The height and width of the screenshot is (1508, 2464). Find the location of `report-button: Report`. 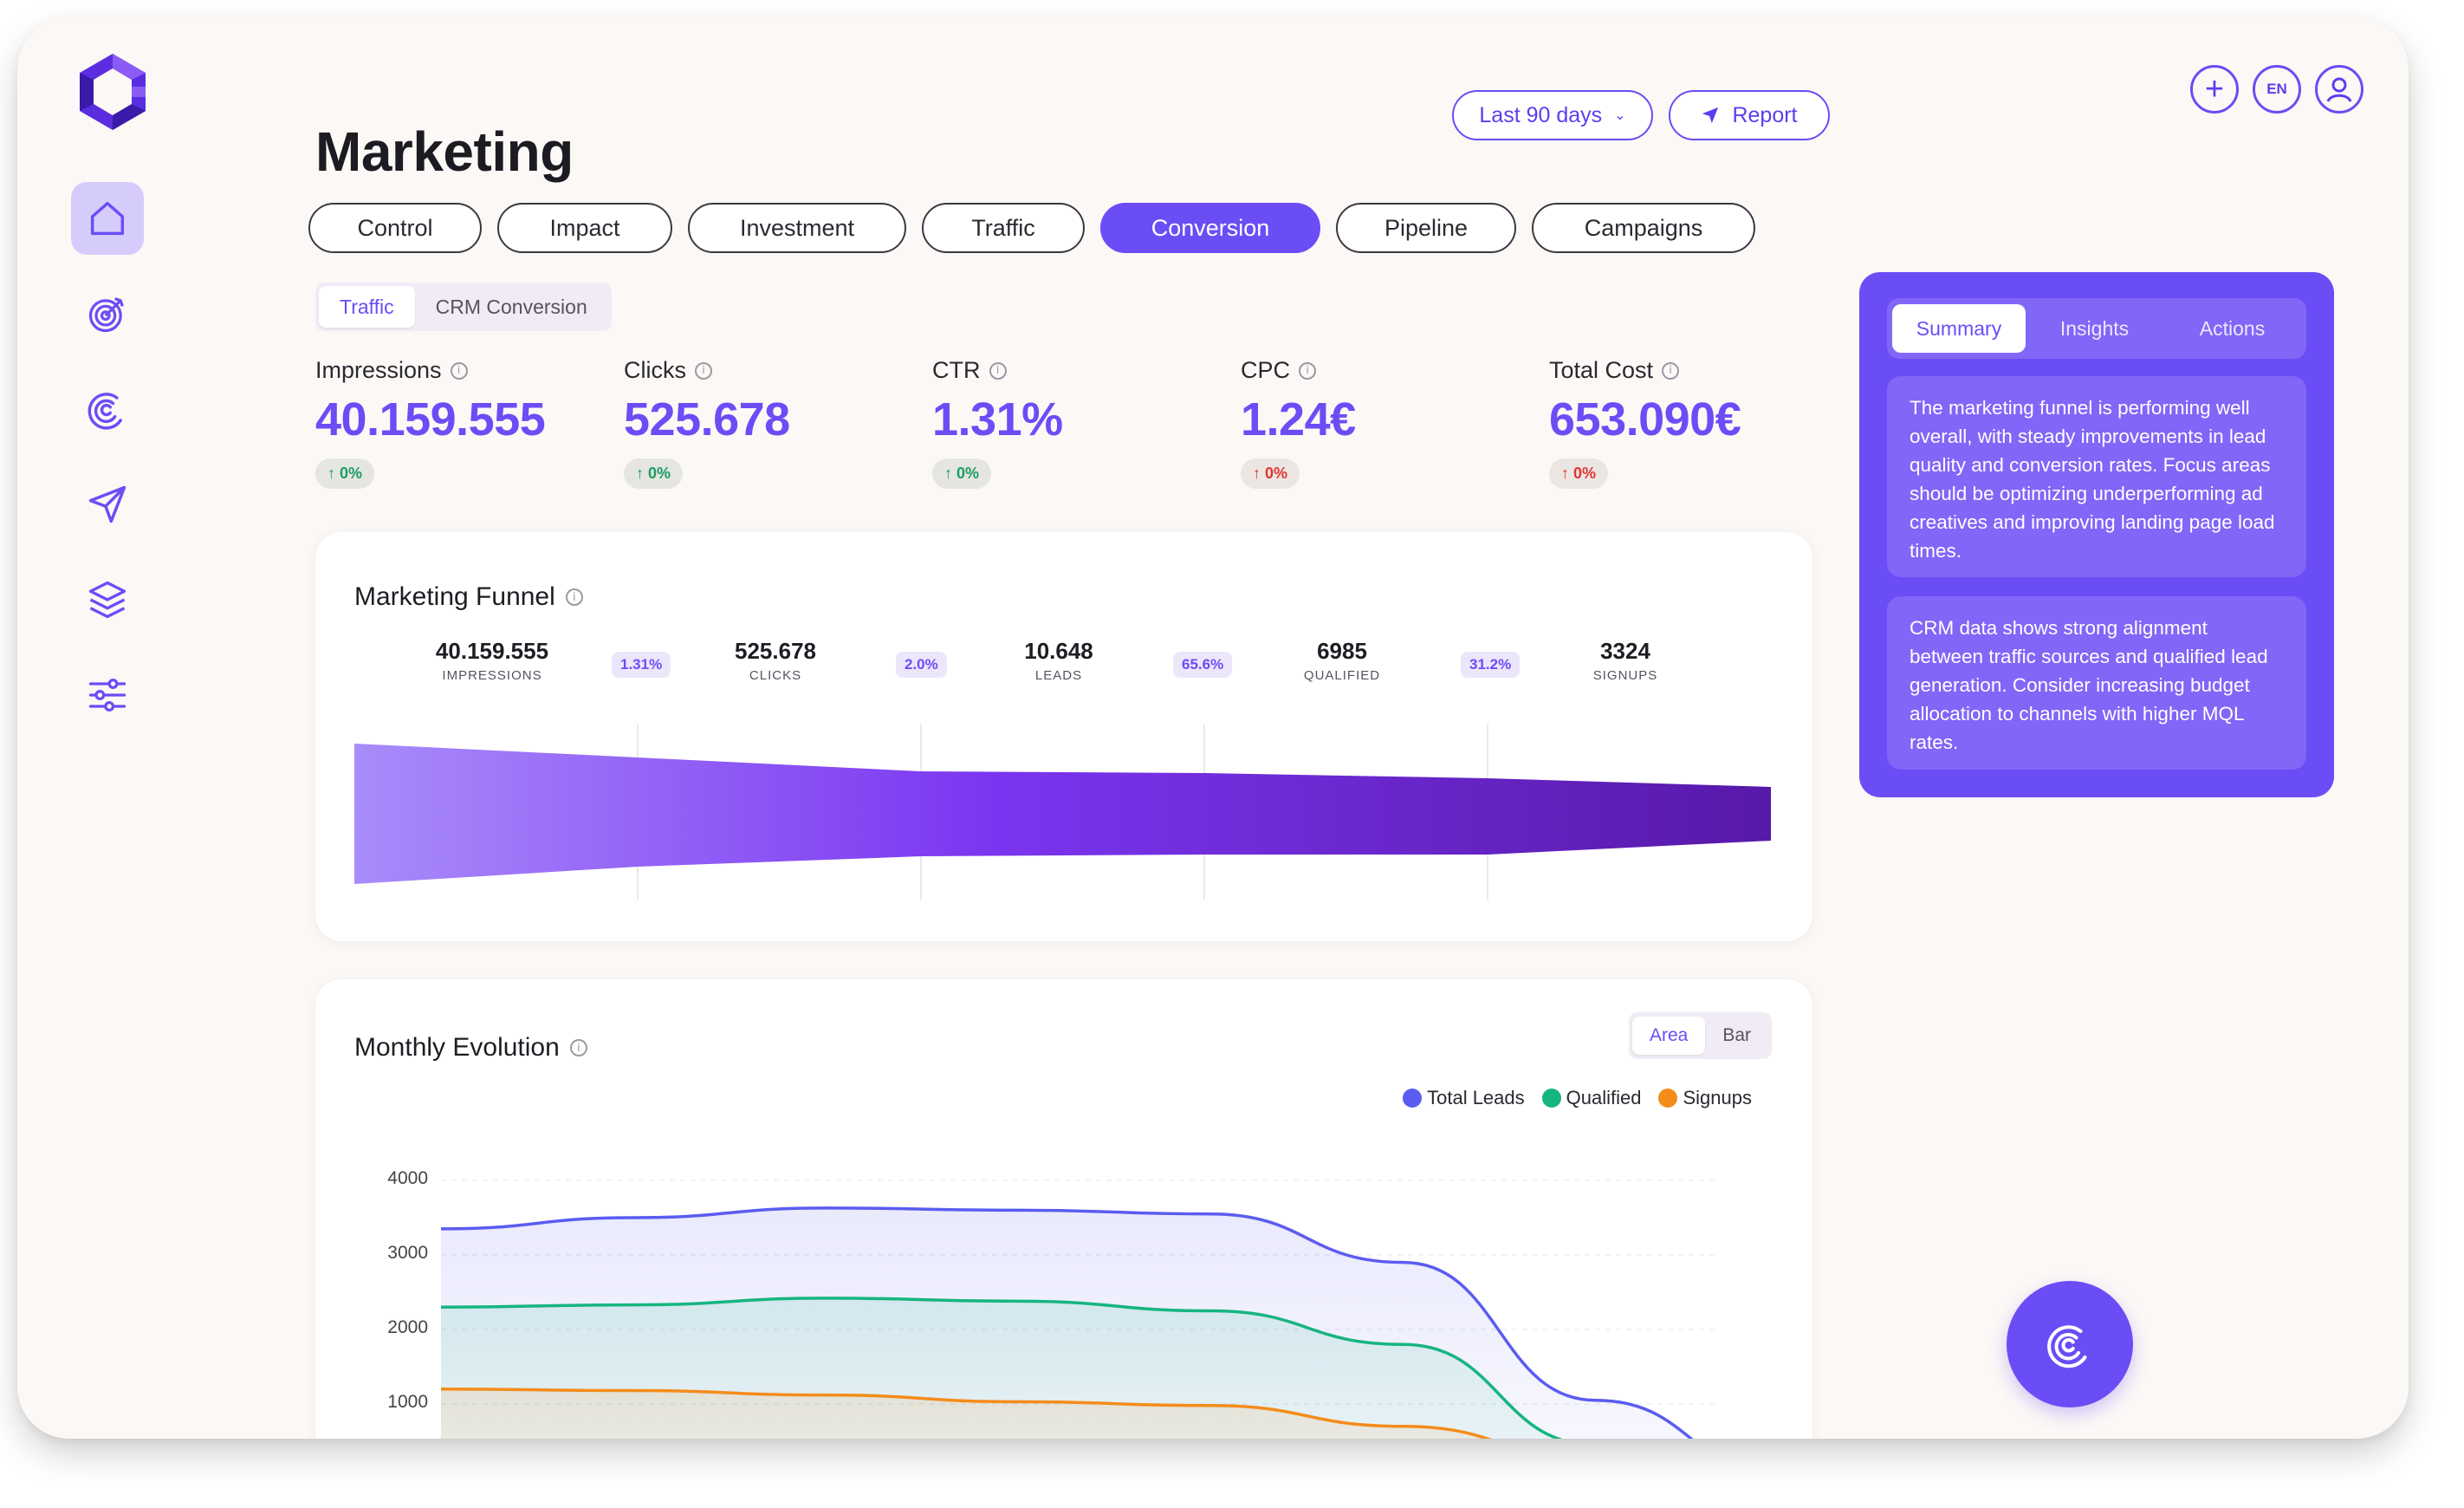

report-button: Report is located at coordinates (1750, 115).